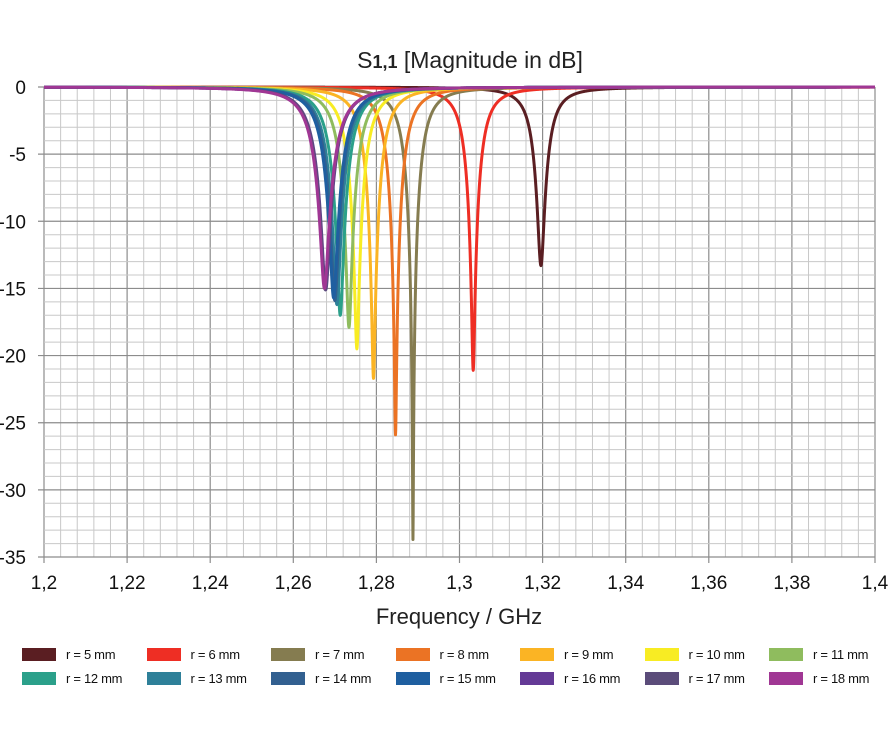 The image size is (891, 729). What do you see at coordinates (716, 678) in the screenshot?
I see `legend-label: r = 17 mm` at bounding box center [716, 678].